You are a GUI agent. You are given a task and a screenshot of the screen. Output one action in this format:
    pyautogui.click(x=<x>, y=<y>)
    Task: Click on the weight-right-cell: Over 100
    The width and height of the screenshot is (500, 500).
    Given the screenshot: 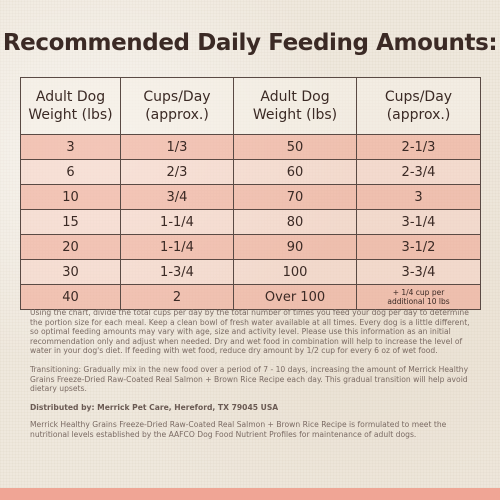 What is the action you would take?
    pyautogui.click(x=295, y=297)
    